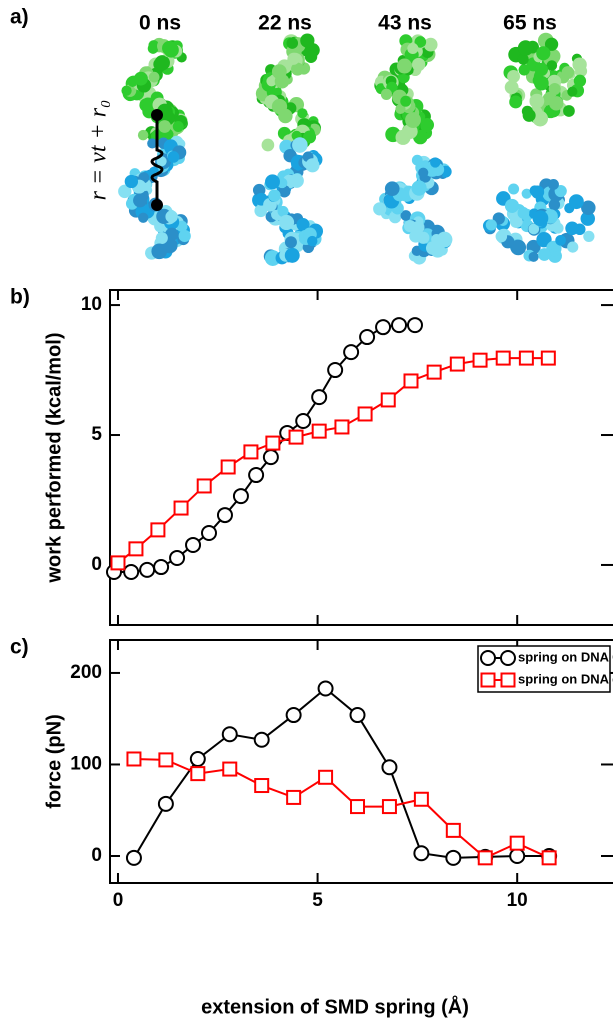 This screenshot has width=613, height=1020. Describe the element at coordinates (20, 297) in the screenshot. I see `panel-label: b)` at that location.